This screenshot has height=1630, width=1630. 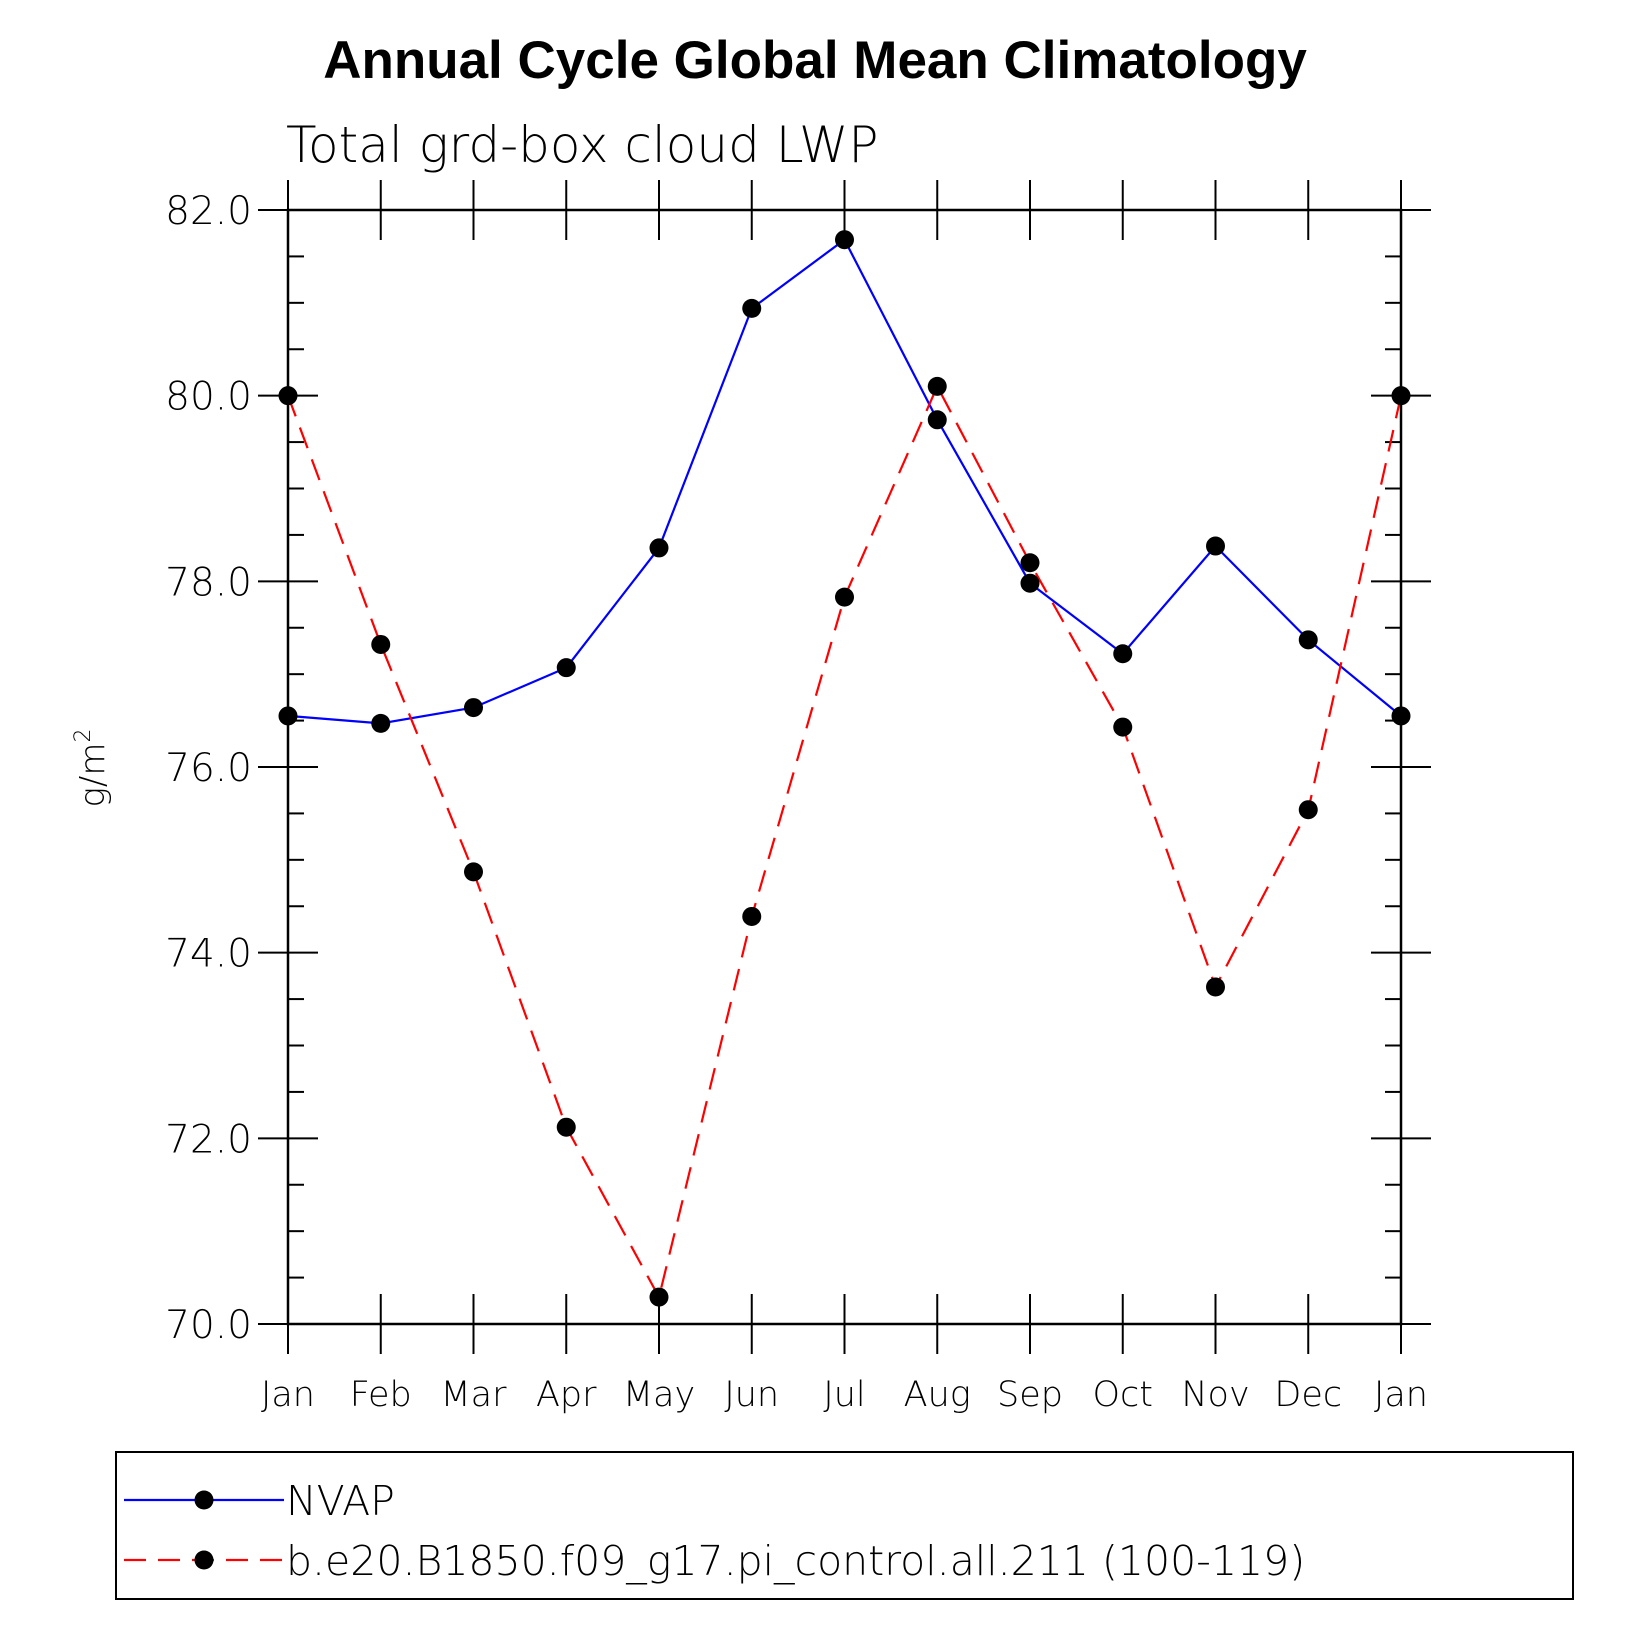 What do you see at coordinates (815, 60) in the screenshot?
I see `chart-title: Annual Cycle Global Mean Climatology` at bounding box center [815, 60].